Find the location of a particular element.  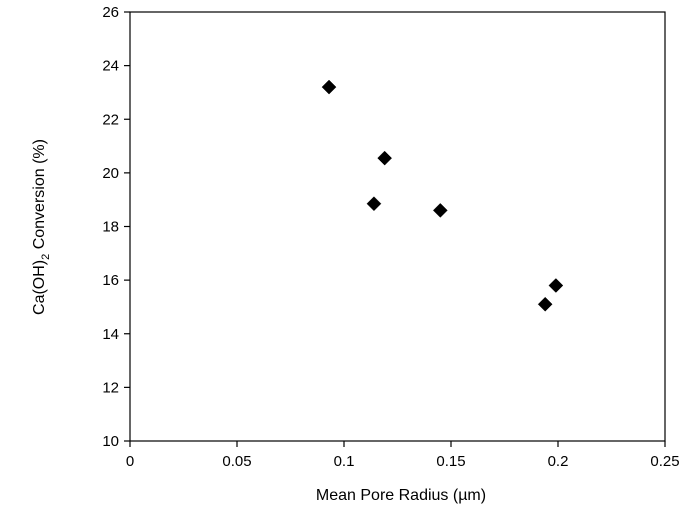

x-tick-label: 0.05 is located at coordinates (236, 461).